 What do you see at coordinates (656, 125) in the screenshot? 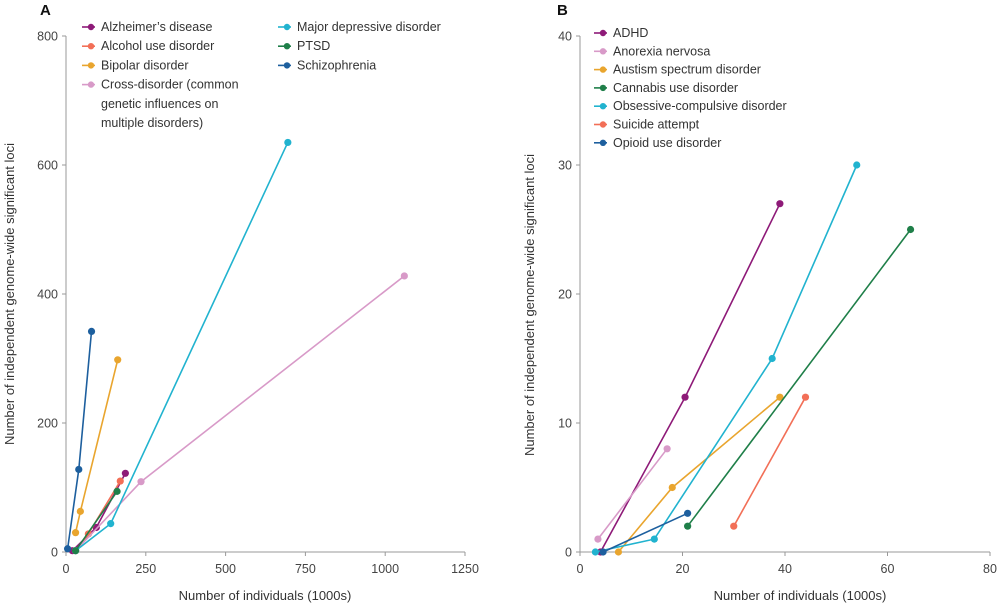
I see `legend-label: Suicide attempt` at bounding box center [656, 125].